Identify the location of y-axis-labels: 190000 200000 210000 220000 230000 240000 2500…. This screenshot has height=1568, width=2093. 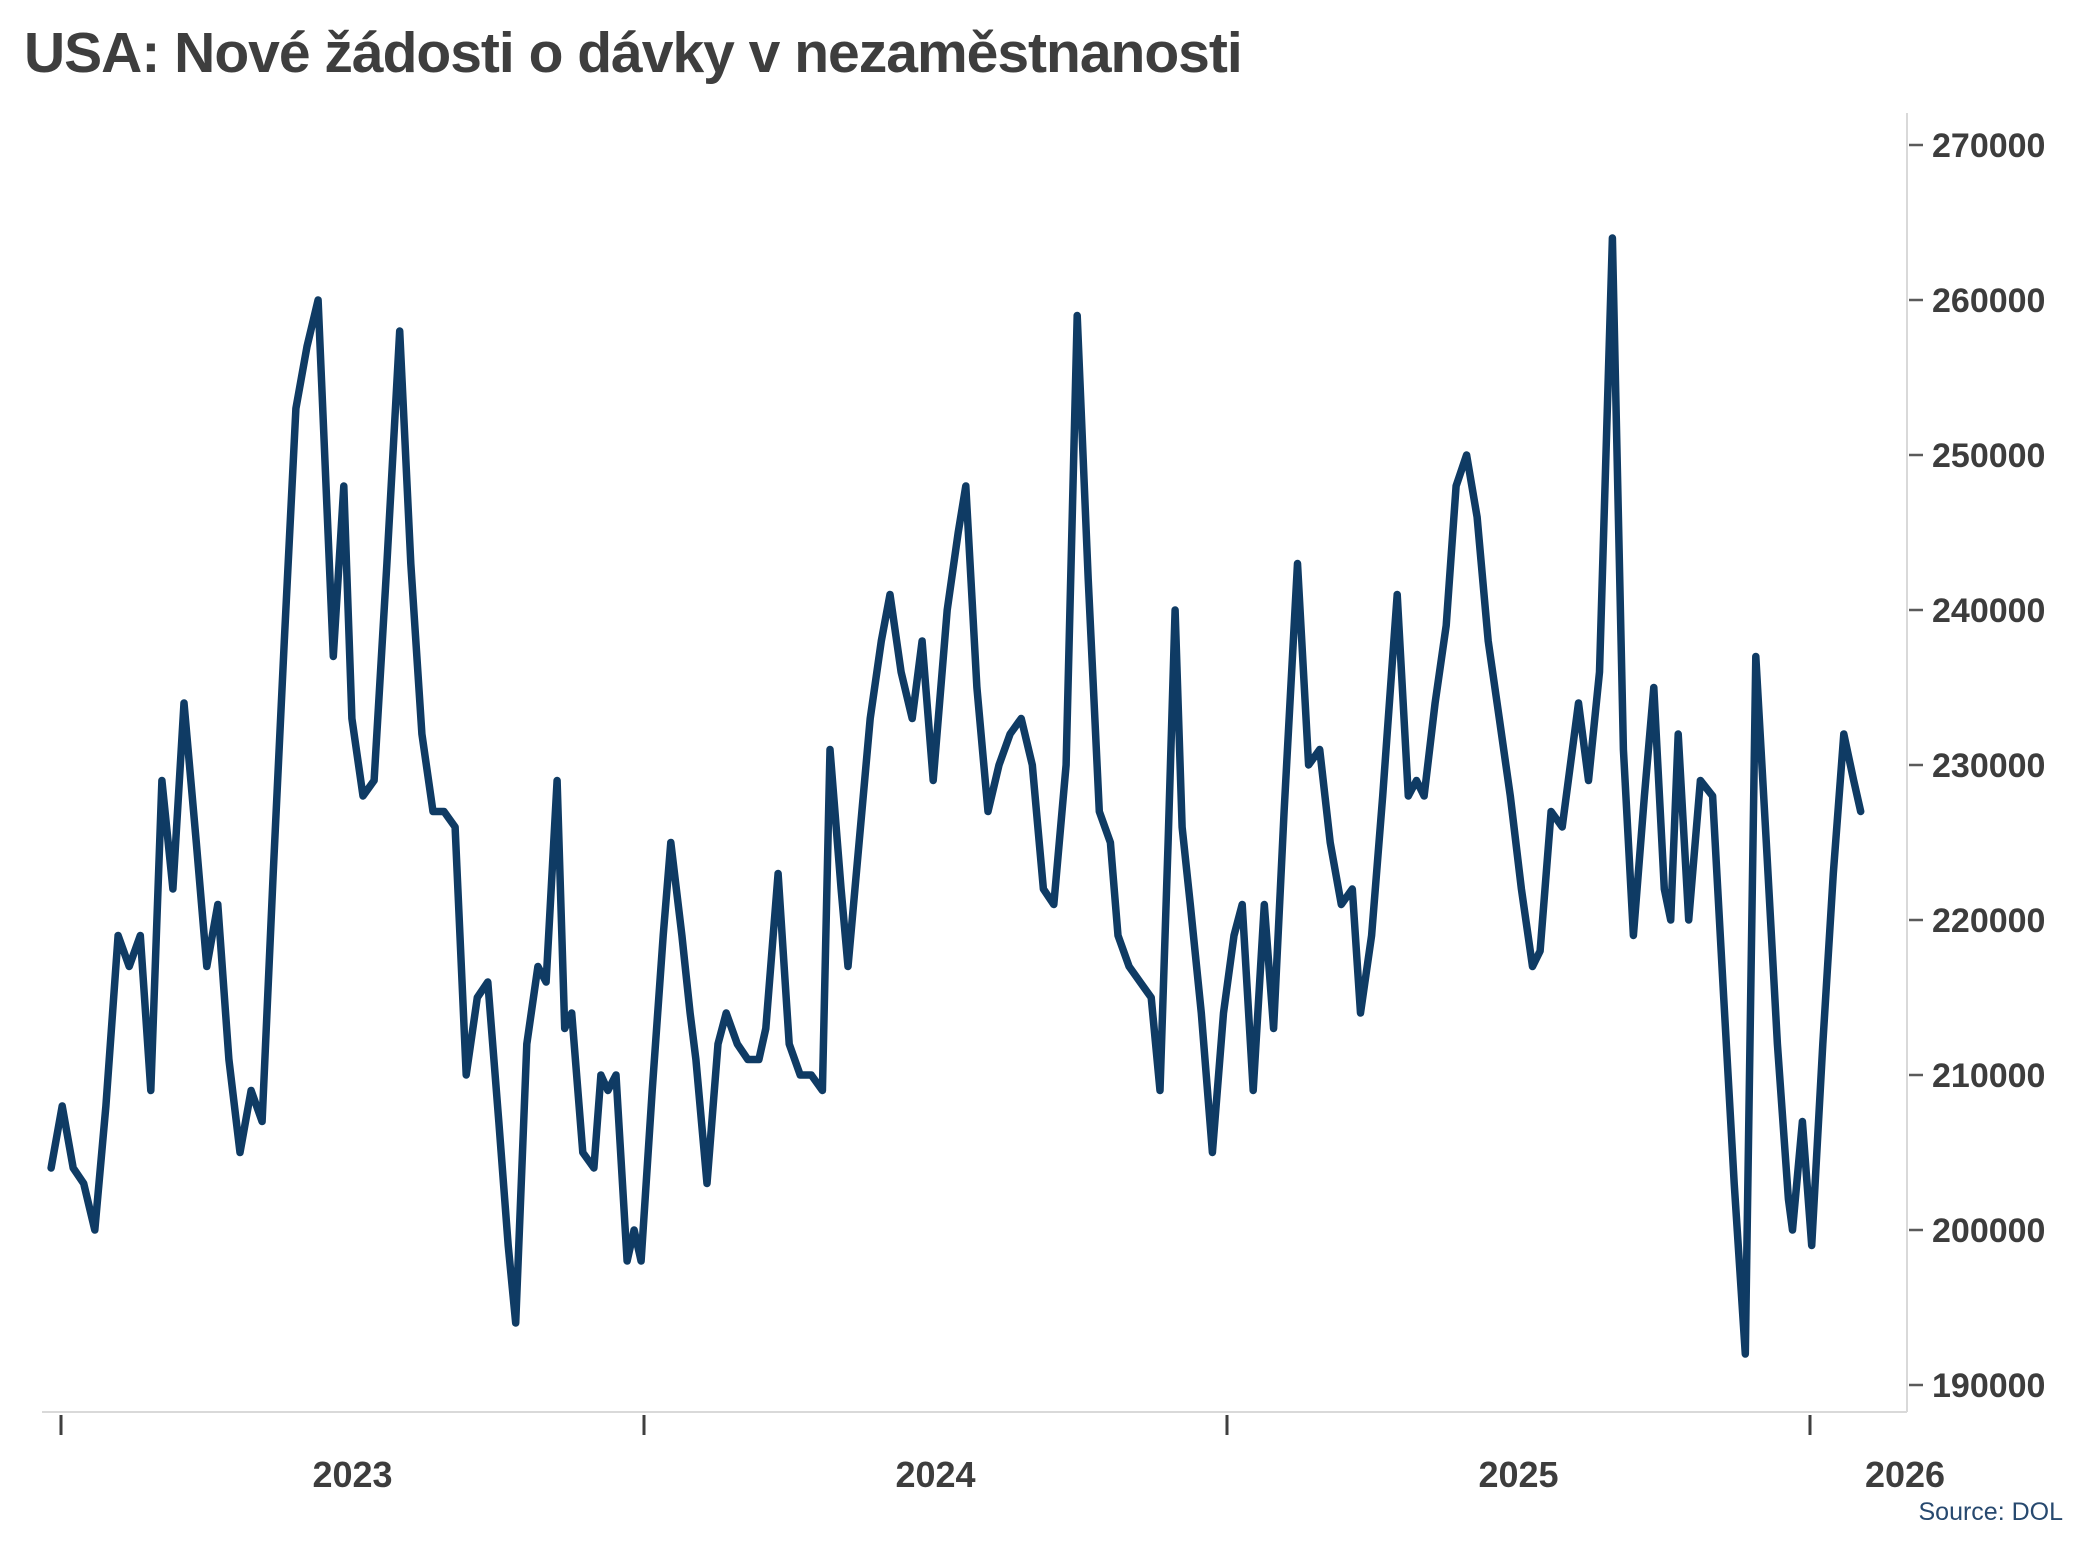
(1988, 766).